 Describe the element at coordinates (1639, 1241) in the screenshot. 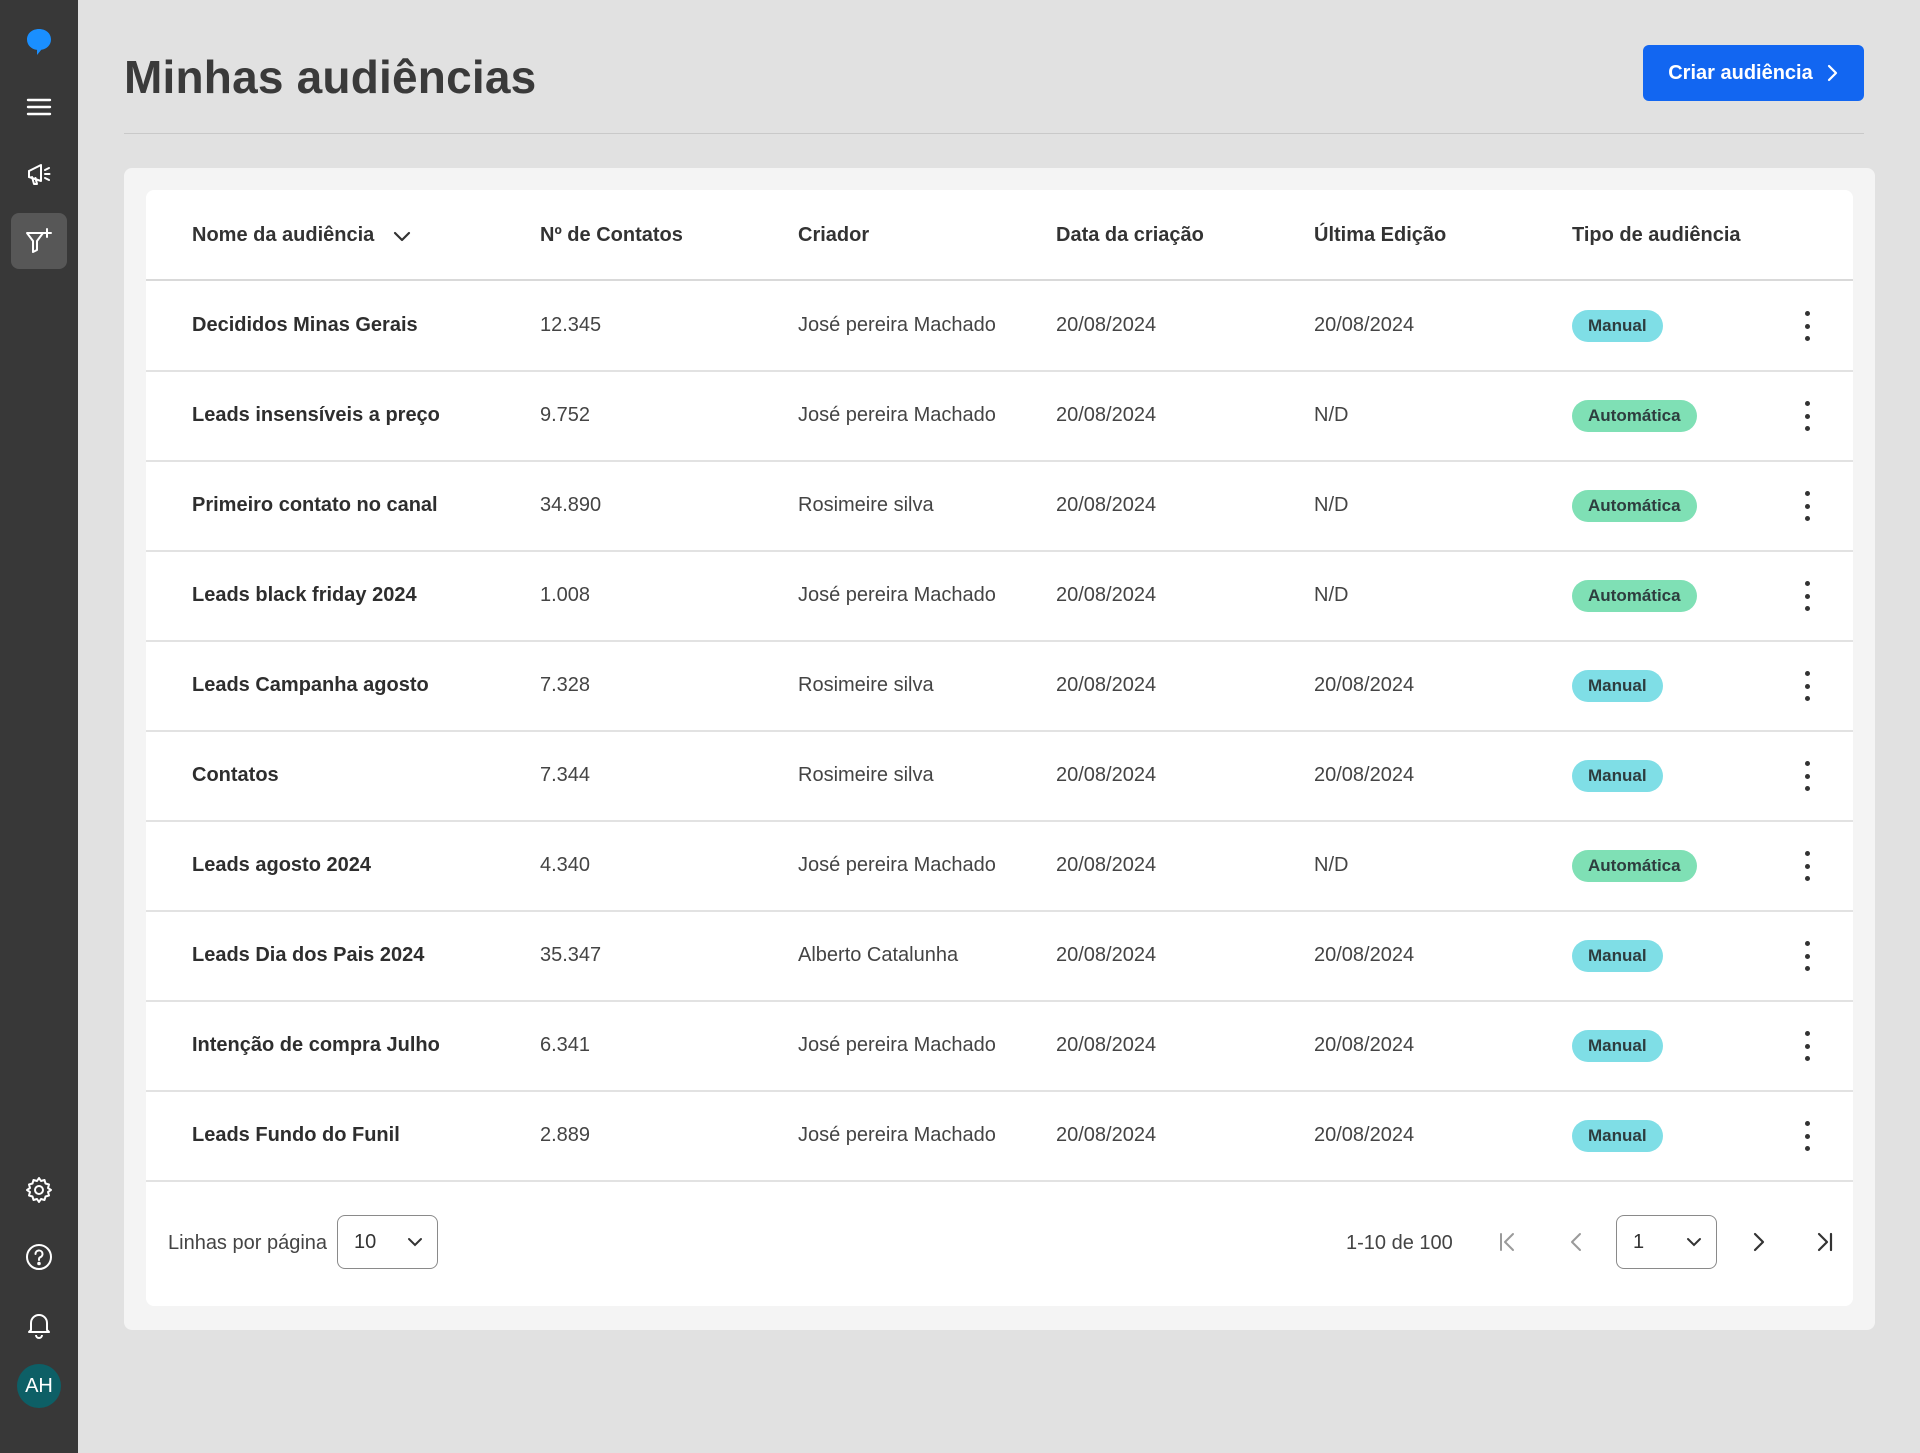

I see `page-select-value: 1` at that location.